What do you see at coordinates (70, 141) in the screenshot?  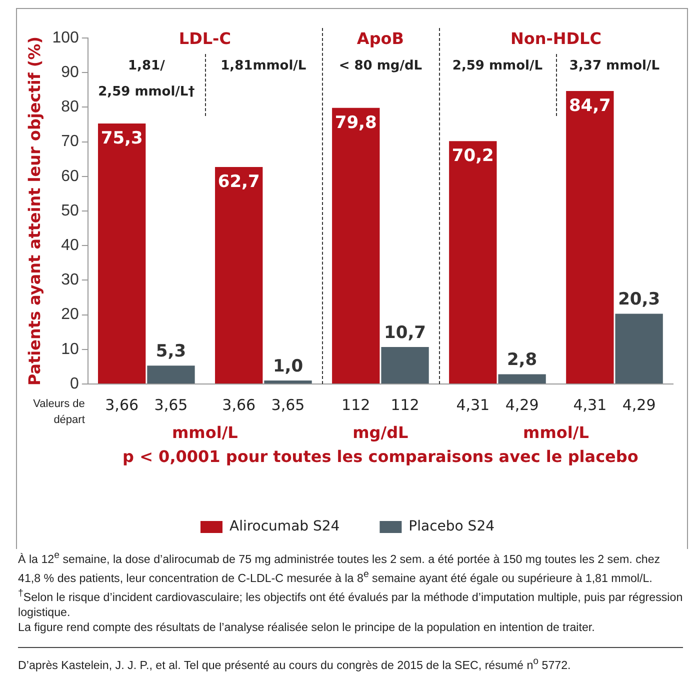 I see `y-tick-label: 70` at bounding box center [70, 141].